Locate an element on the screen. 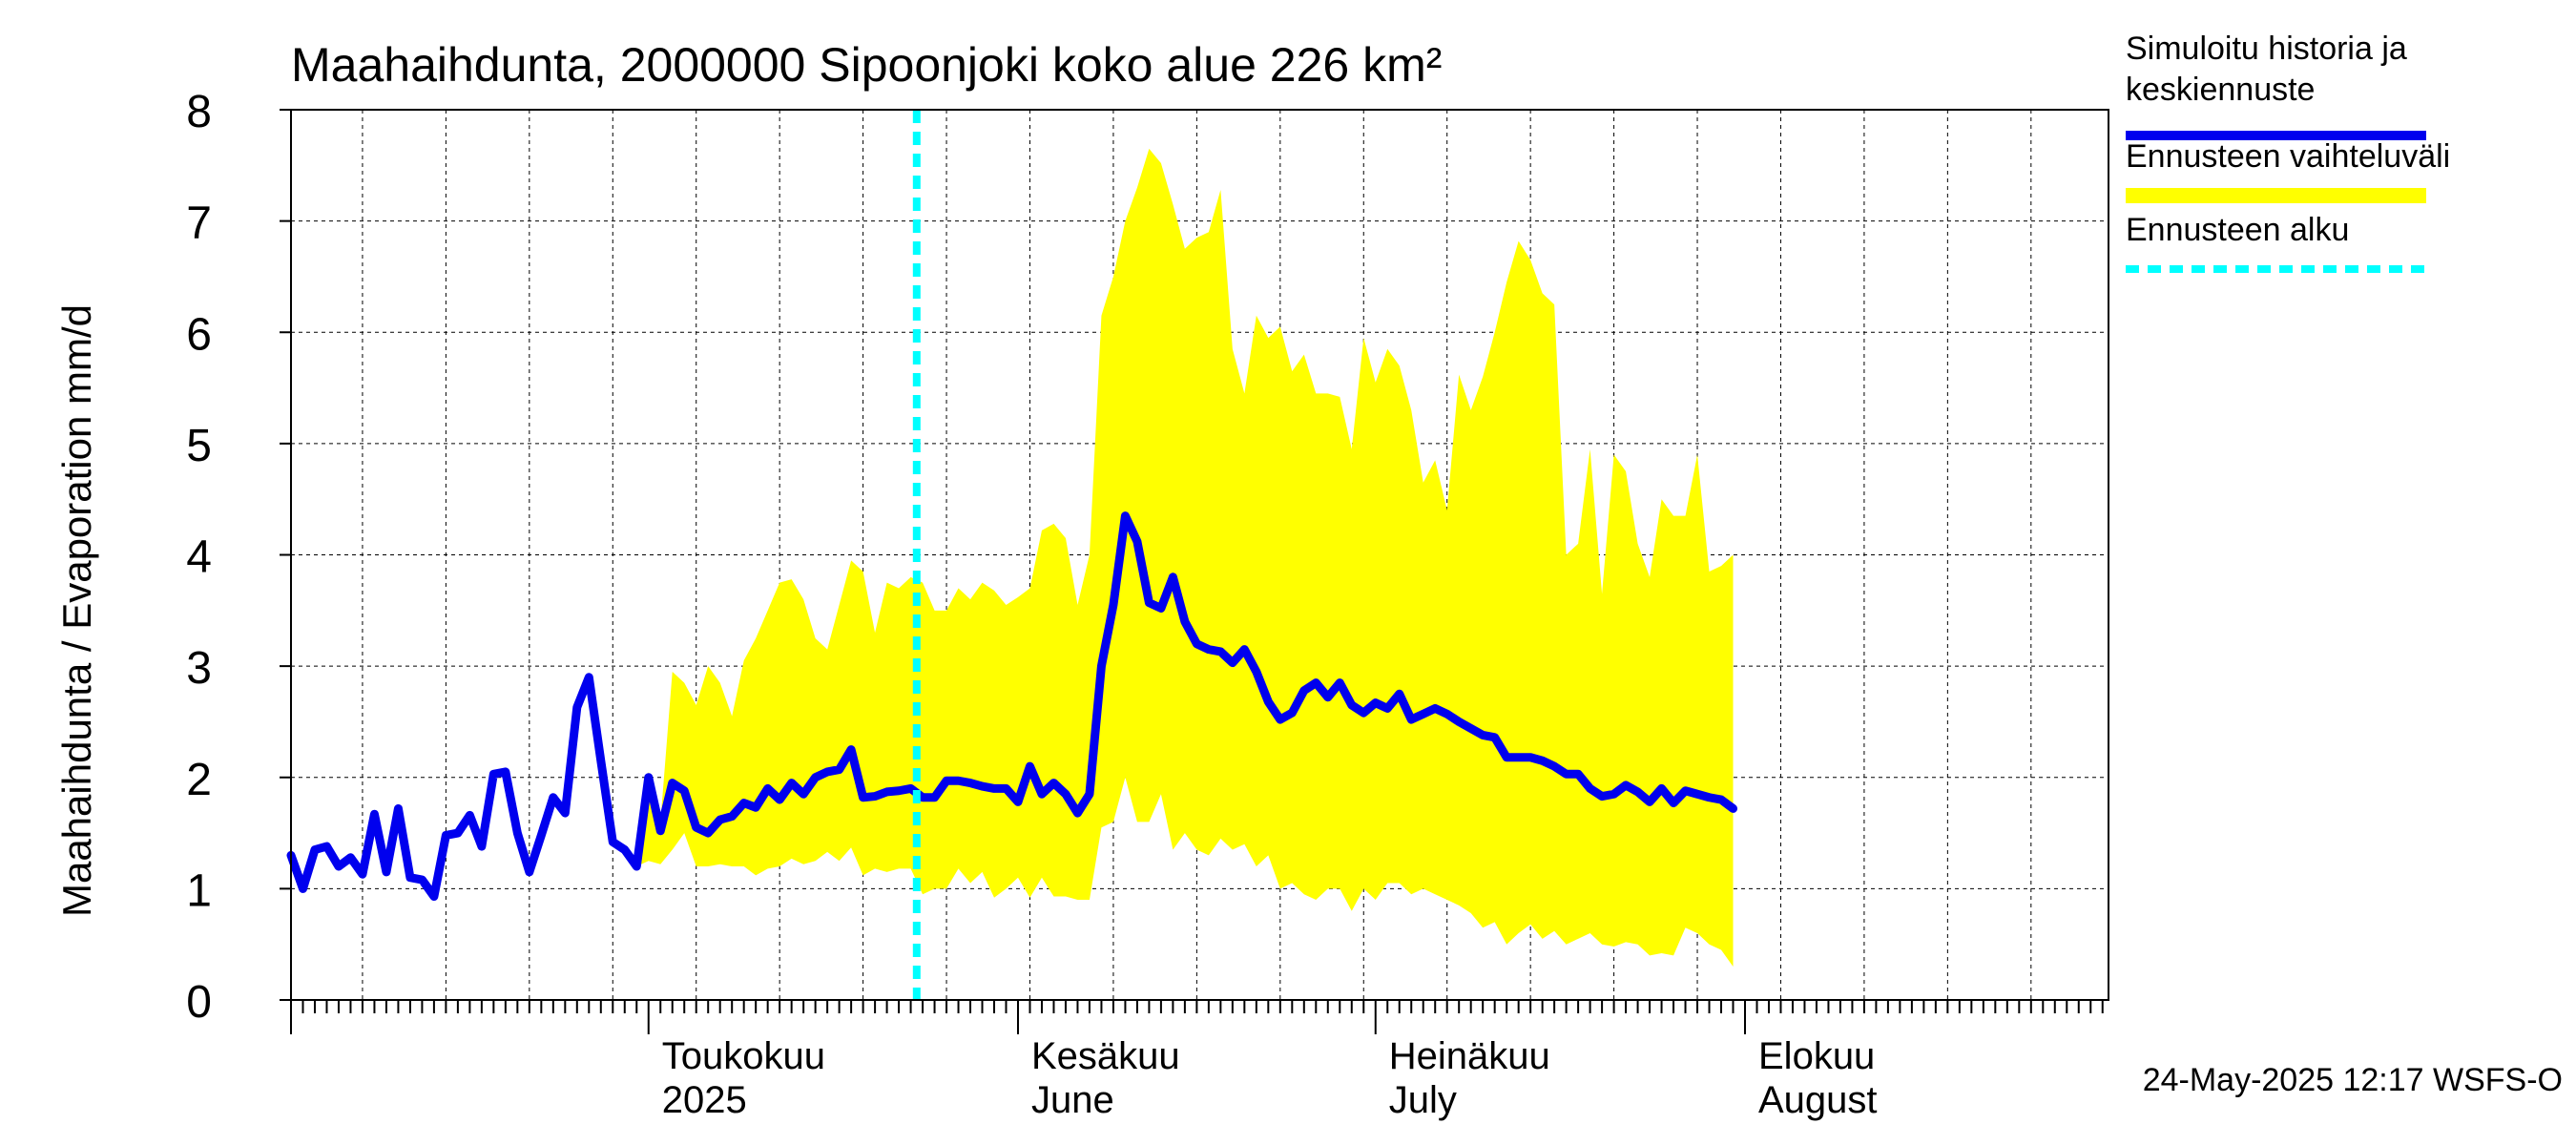 The image size is (2576, 1145). y-tick-label: 5 is located at coordinates (199, 446).